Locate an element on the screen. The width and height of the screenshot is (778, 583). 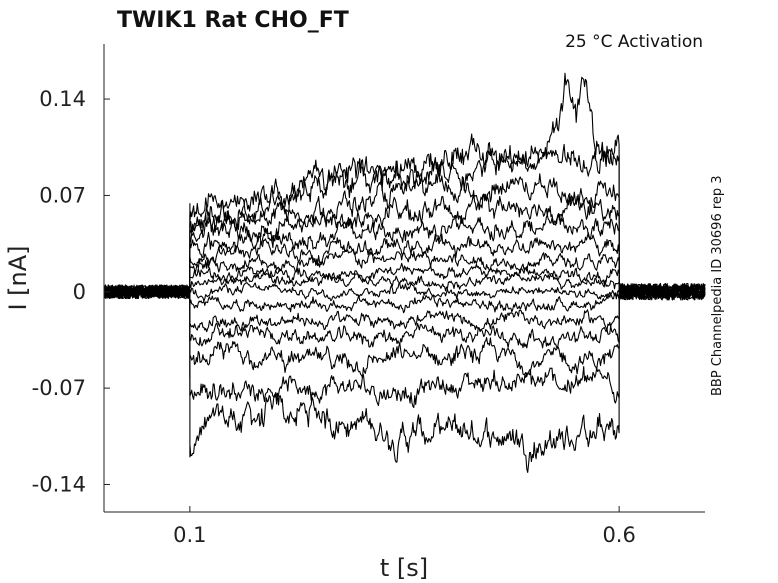
x-tick-label: 0.1 is located at coordinates (189, 535).